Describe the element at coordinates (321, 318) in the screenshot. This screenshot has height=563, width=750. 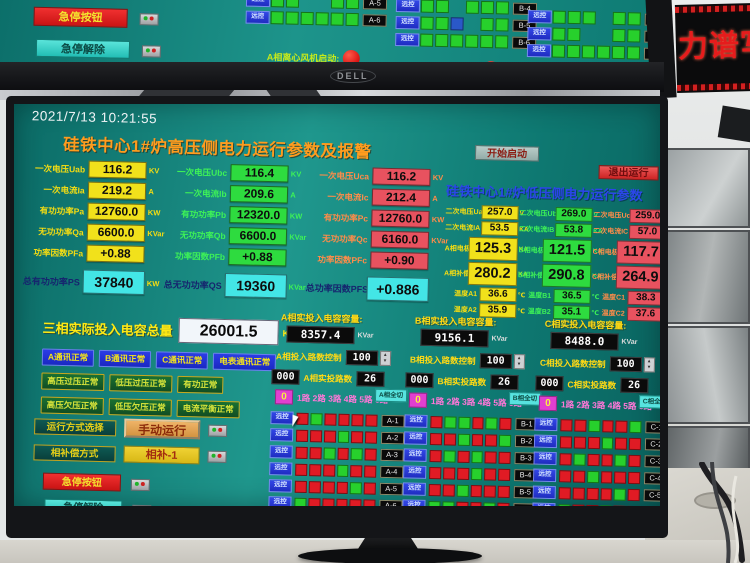
I see `cap-capacity-label: A相实投入电容容量:` at that location.